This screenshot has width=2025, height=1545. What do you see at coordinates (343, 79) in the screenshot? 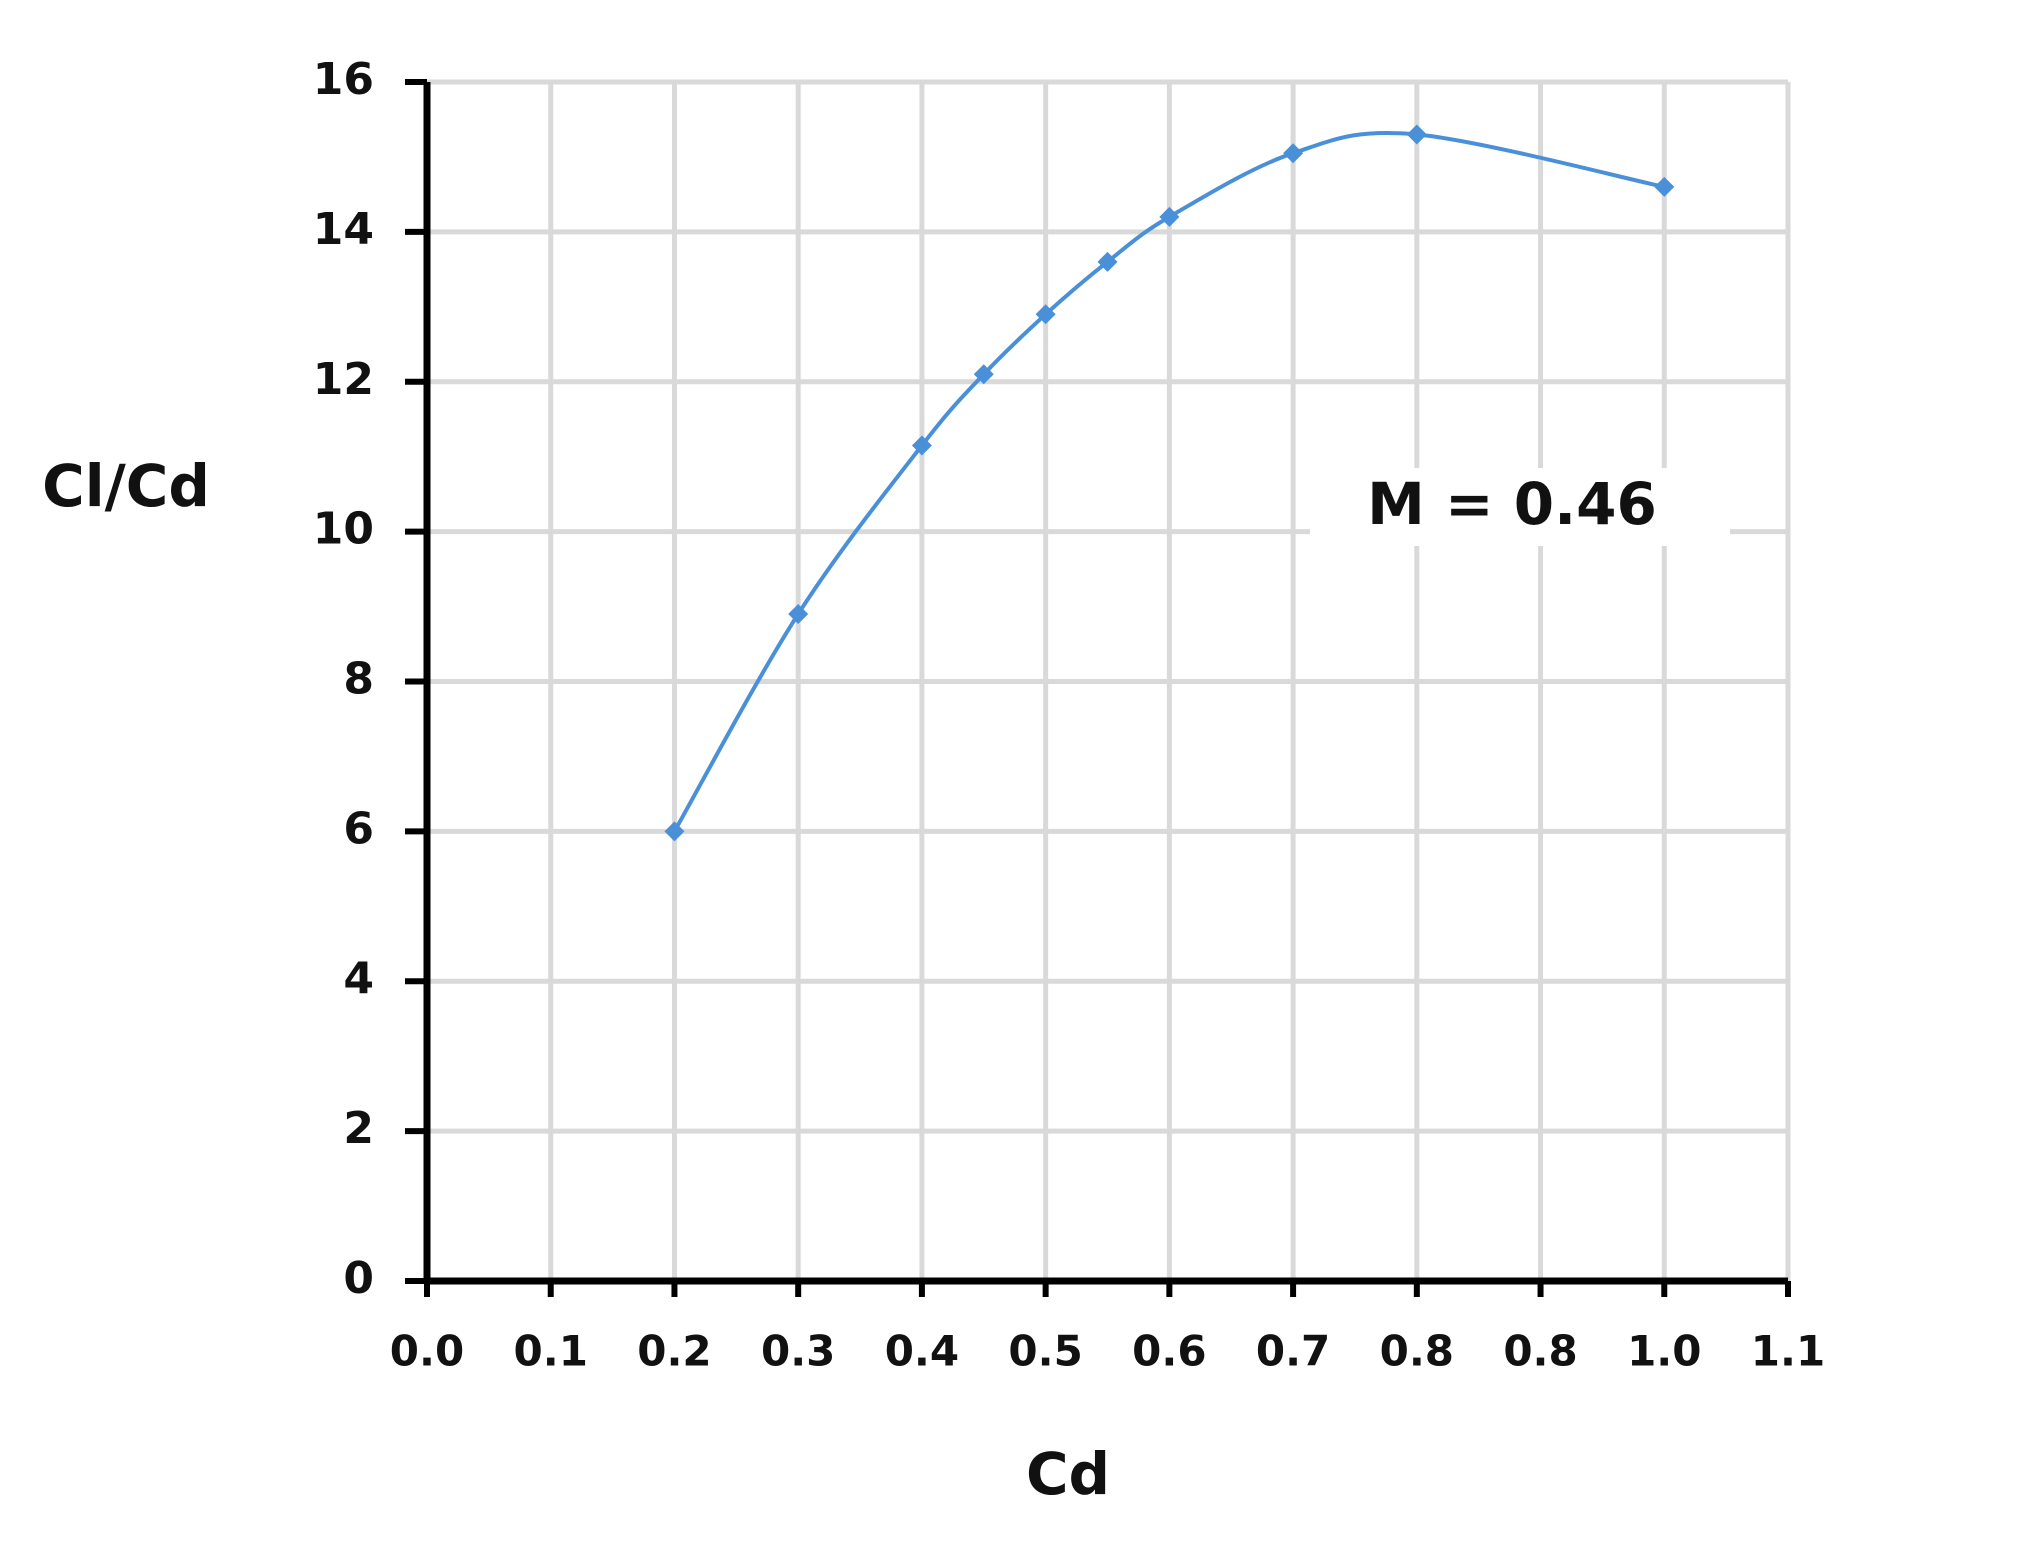
I see `y-tick-label: 16` at bounding box center [343, 79].